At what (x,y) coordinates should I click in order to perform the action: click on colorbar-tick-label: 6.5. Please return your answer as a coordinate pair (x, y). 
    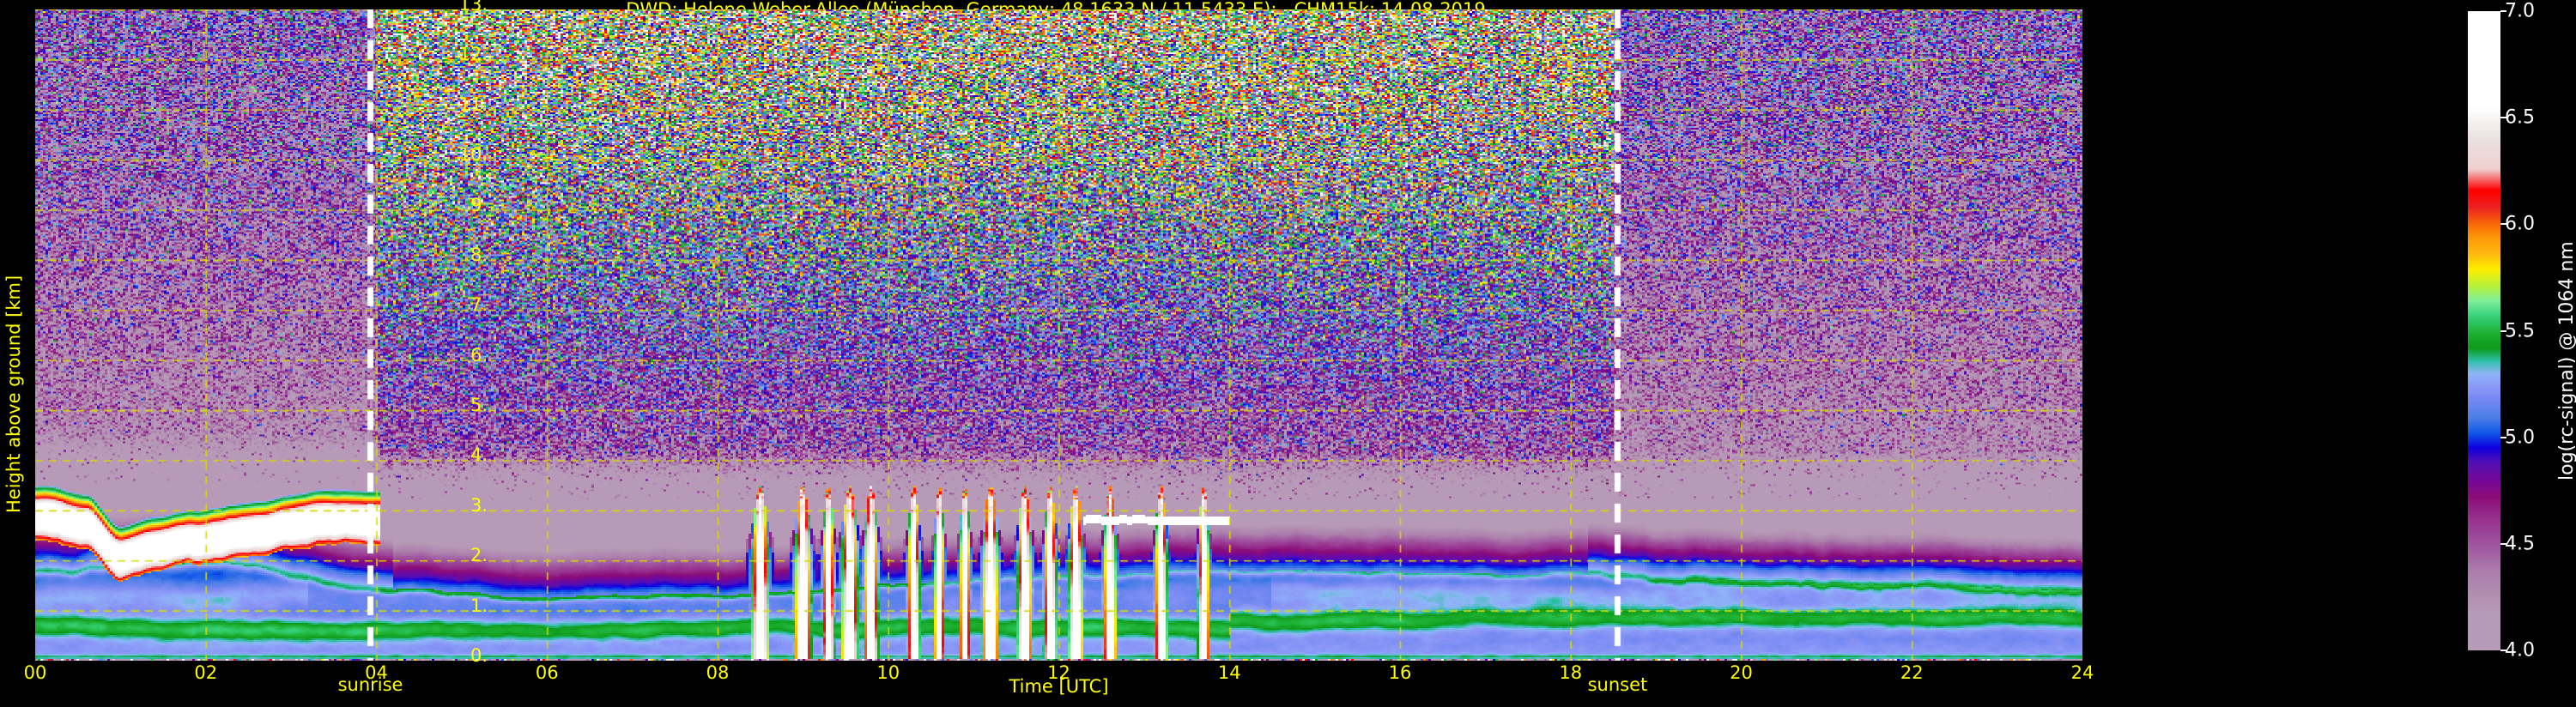
    Looking at the image, I should click on (2520, 117).